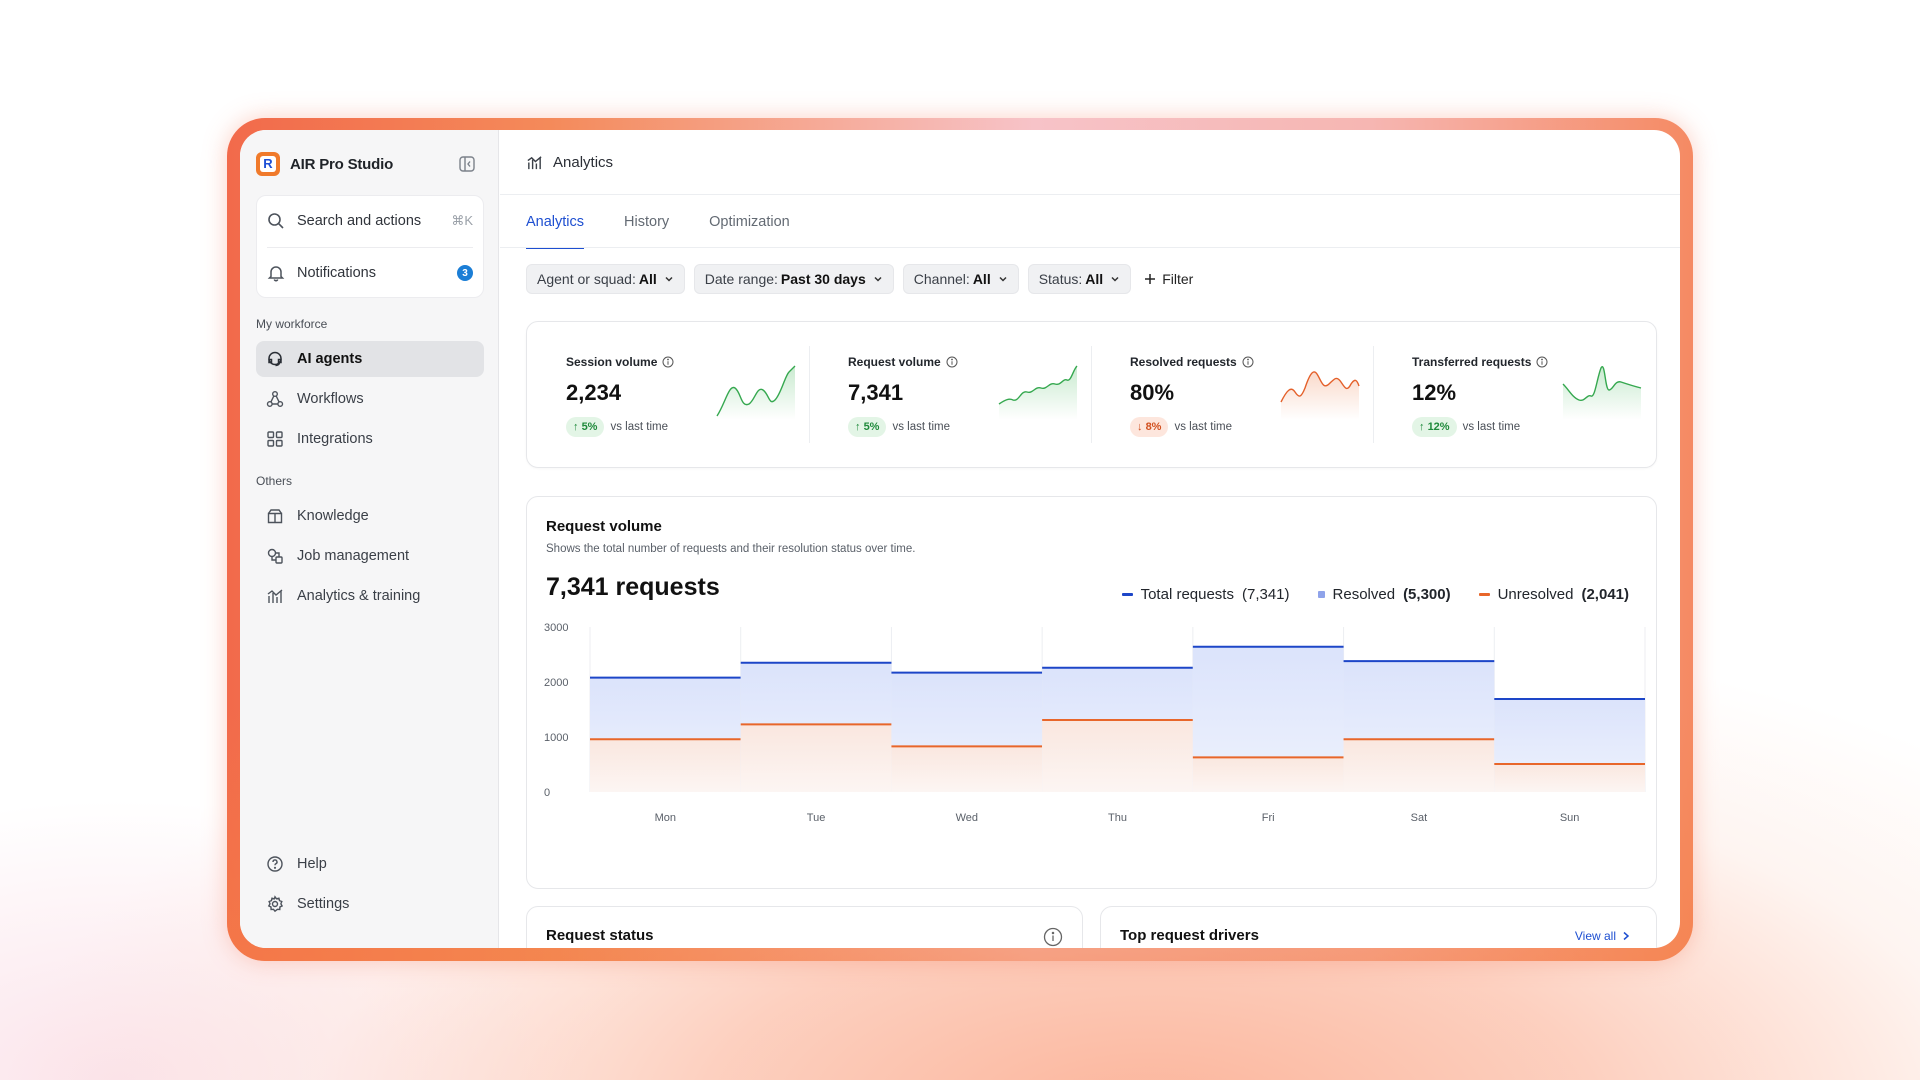 The width and height of the screenshot is (1920, 1080). I want to click on sidebar-item-integrations: Integrations, so click(370, 439).